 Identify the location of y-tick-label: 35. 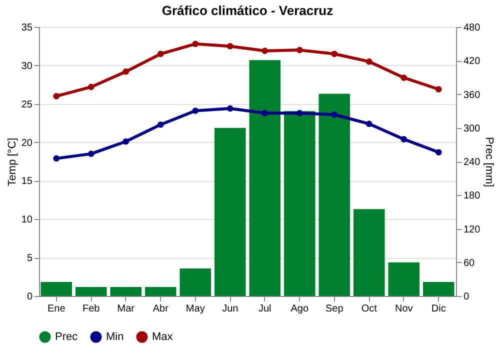
(27, 28).